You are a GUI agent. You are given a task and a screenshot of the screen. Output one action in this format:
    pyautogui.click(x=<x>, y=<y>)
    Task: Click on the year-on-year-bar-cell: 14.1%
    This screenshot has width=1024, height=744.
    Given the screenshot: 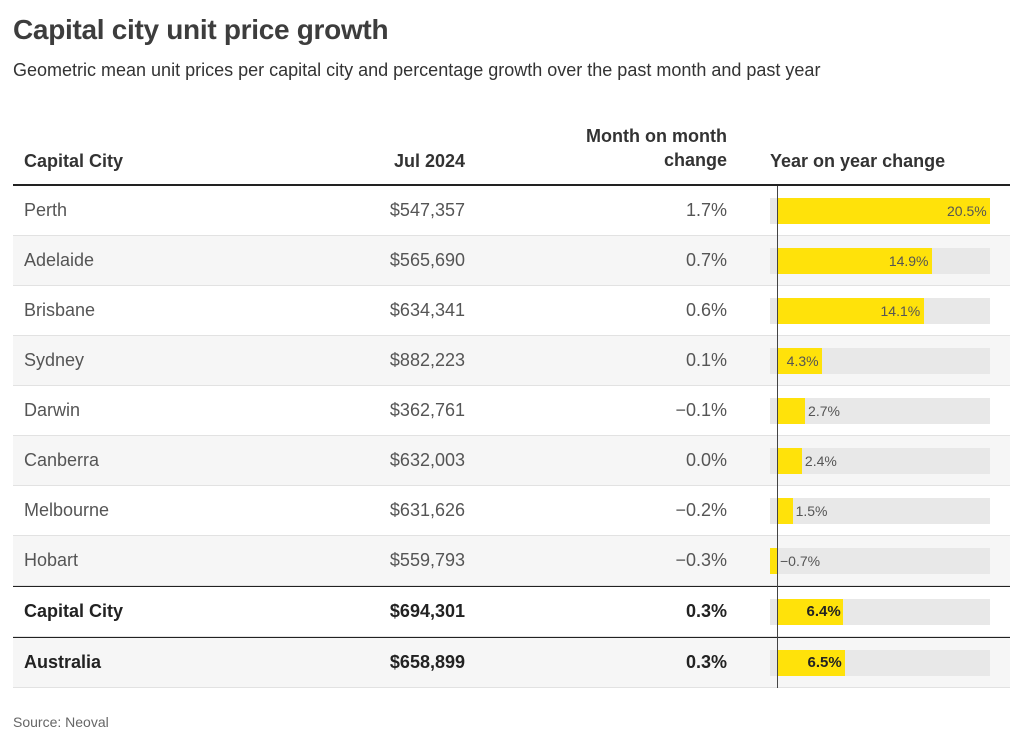 What is the action you would take?
    pyautogui.click(x=880, y=311)
    